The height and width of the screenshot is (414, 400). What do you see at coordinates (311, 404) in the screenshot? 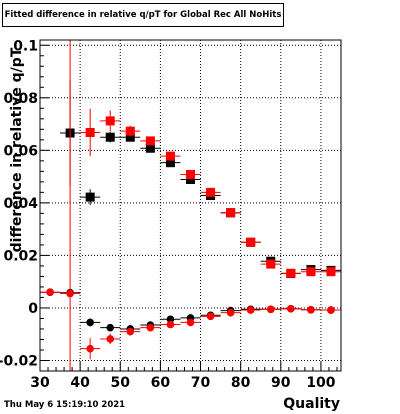
I see `x-axis-label: Quality` at bounding box center [311, 404].